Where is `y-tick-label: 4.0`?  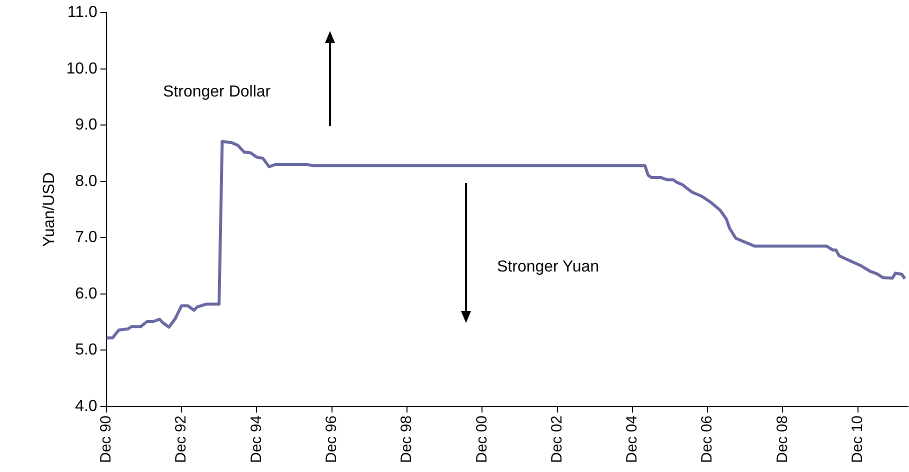 y-tick-label: 4.0 is located at coordinates (86, 406).